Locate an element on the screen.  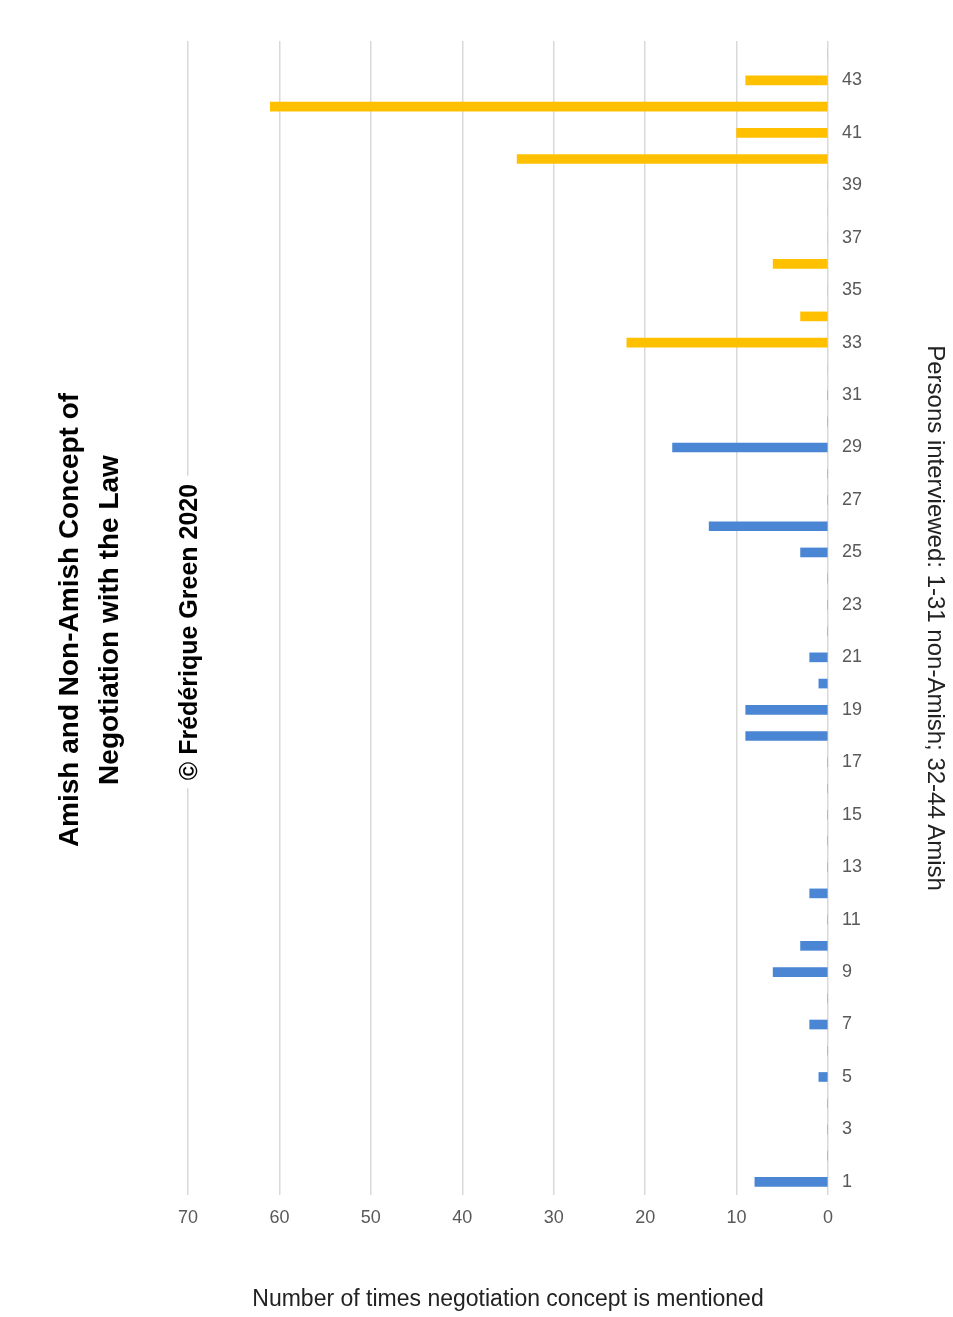
x-axis-title: Number of times negotiation concept is mentioned is located at coordinates (508, 1297).